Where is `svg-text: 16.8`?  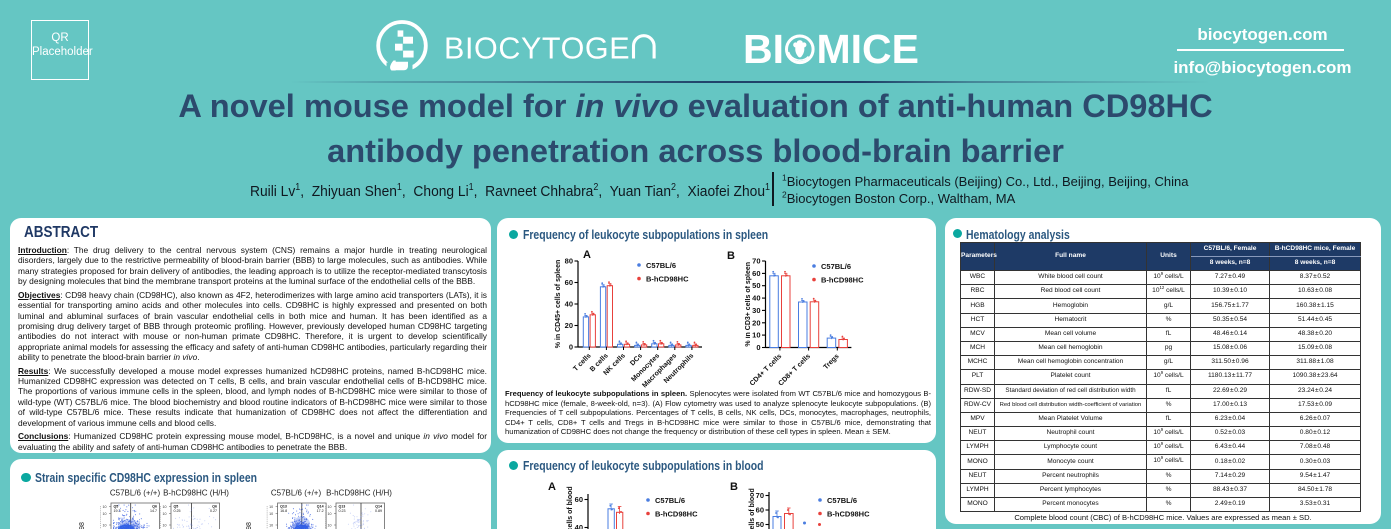 svg-text: 16.8 is located at coordinates (283, 511).